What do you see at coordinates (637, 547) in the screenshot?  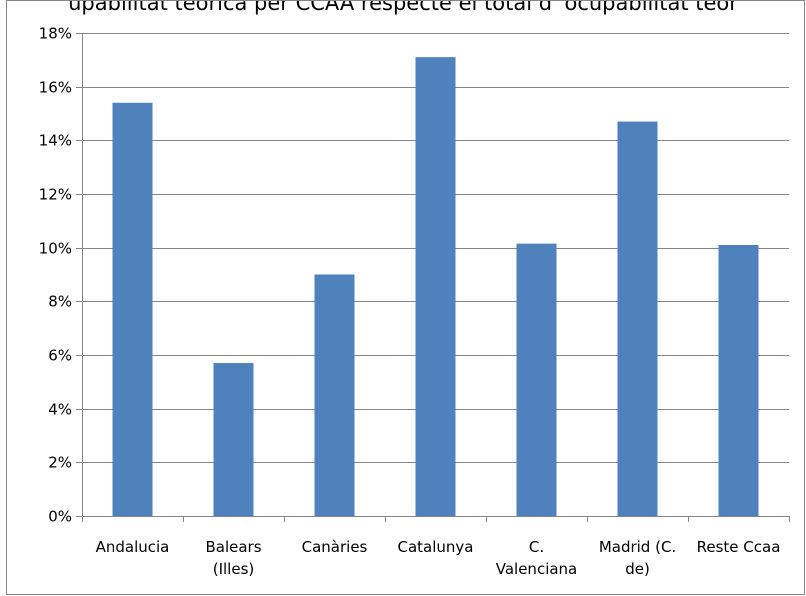 I see `x-category-label-line: Madrid (C.` at bounding box center [637, 547].